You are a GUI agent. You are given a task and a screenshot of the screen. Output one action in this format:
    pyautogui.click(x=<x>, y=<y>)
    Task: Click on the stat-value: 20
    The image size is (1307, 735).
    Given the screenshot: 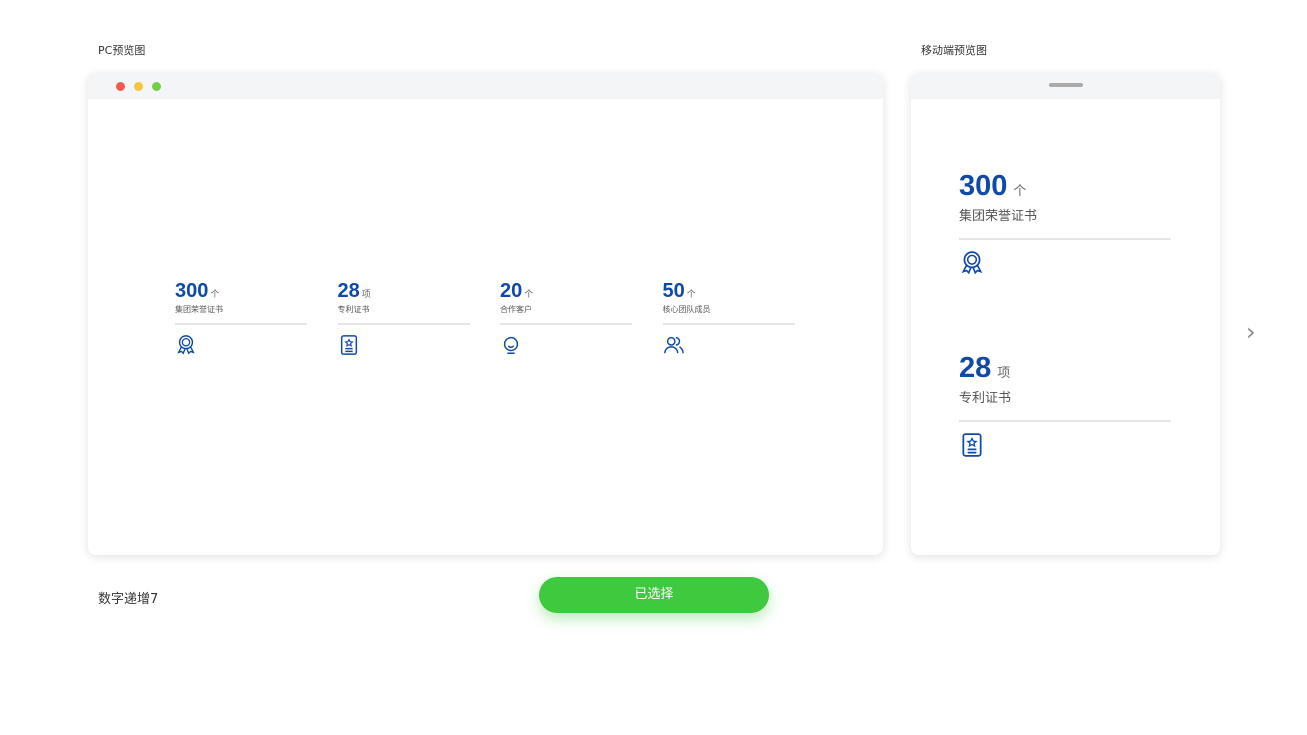 What is the action you would take?
    pyautogui.click(x=511, y=291)
    